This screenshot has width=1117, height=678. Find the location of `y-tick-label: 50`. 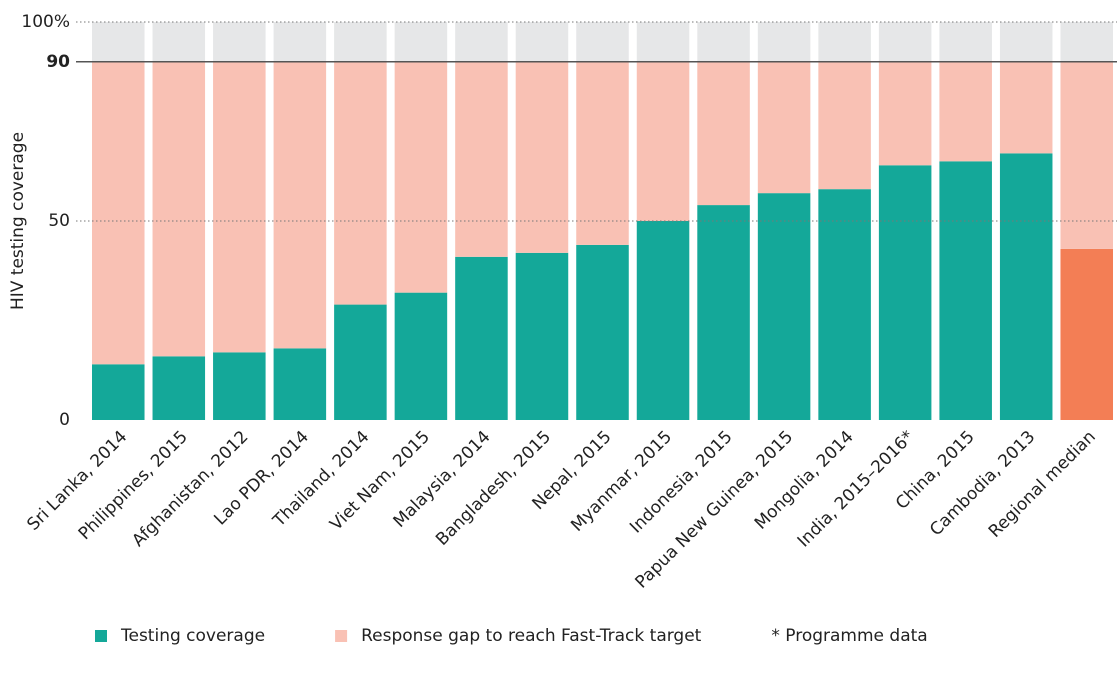

y-tick-label: 50 is located at coordinates (59, 221).